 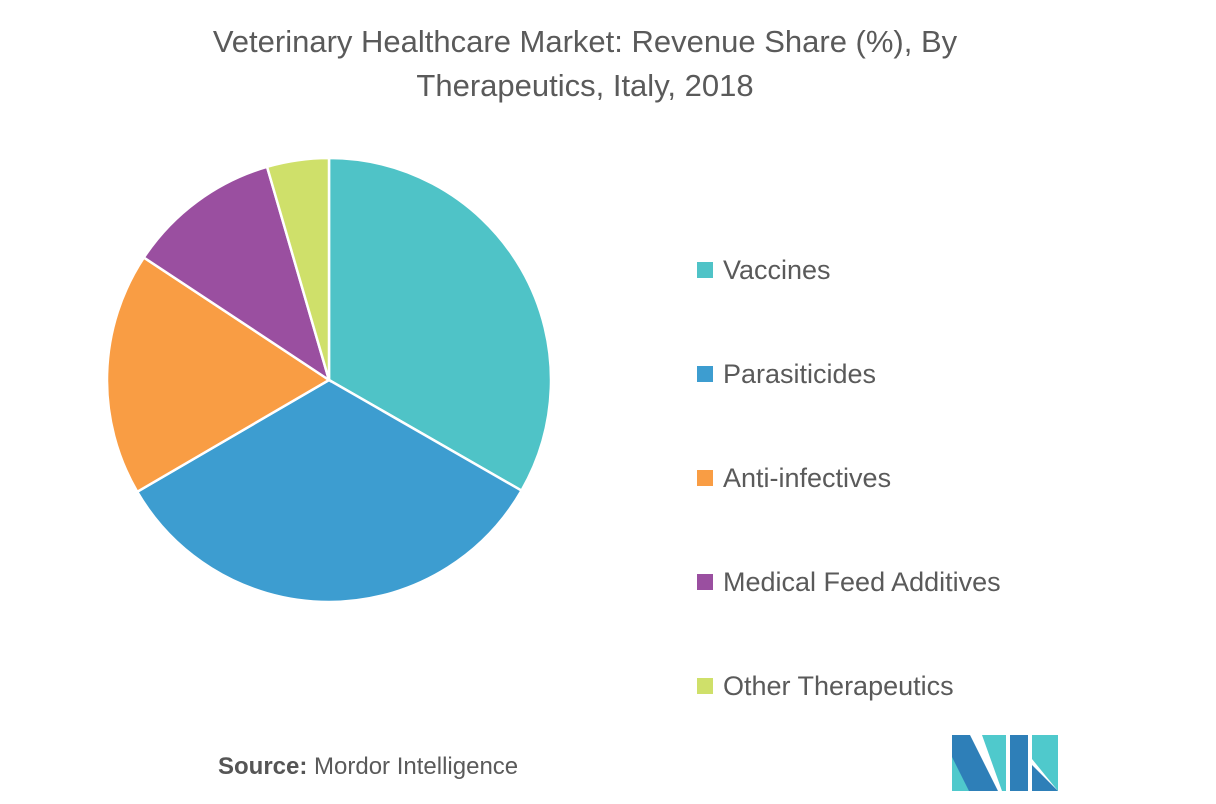 I want to click on pie-slice-other-therapeutics, so click(x=298, y=268).